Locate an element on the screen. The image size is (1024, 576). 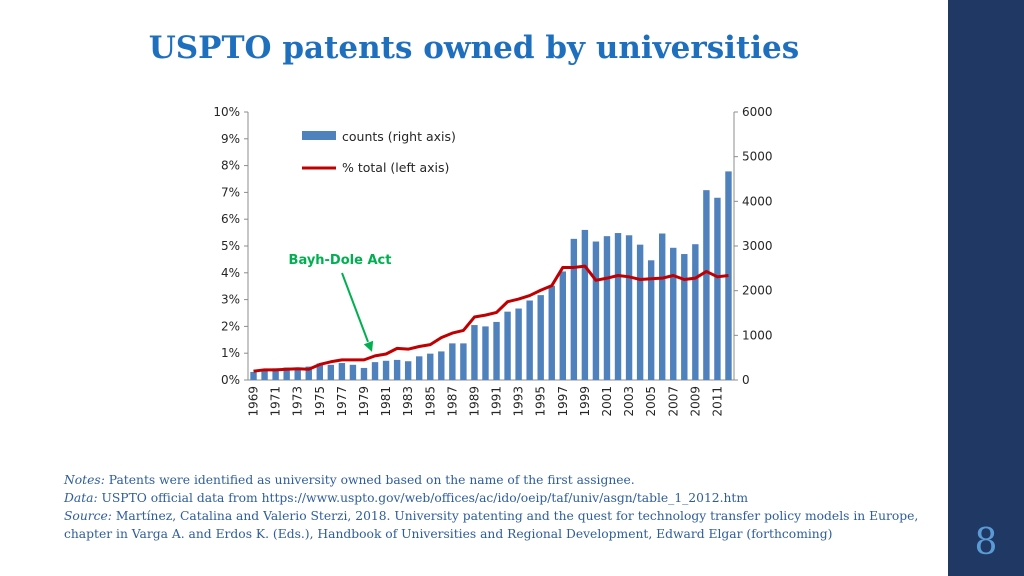
left-axis-tick-label: 10% is located at coordinates (226, 112).